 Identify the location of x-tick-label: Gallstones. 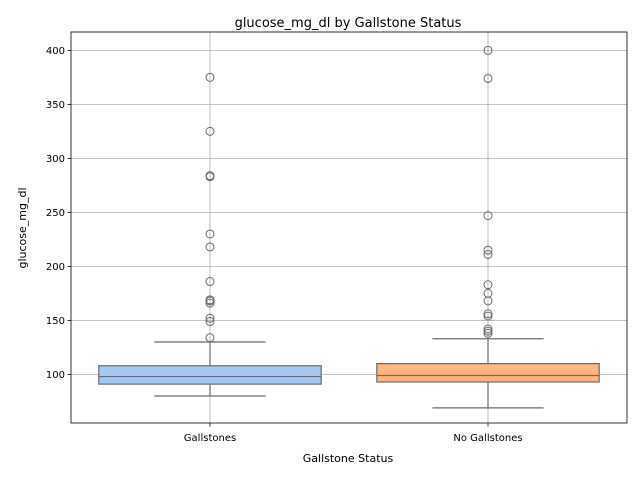
(210, 438).